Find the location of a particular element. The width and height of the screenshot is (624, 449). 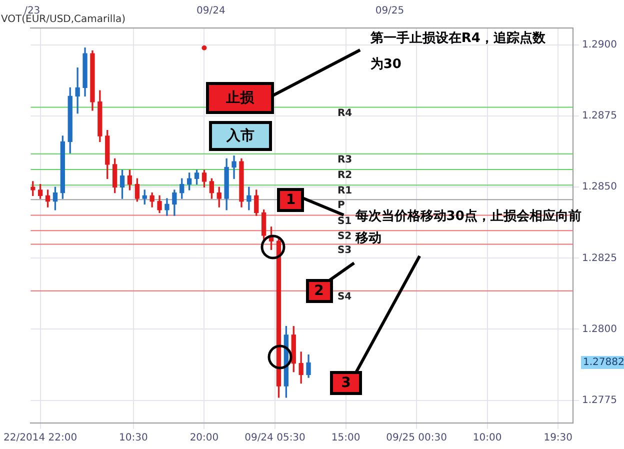

x-tick-label: 20:00 is located at coordinates (204, 438).